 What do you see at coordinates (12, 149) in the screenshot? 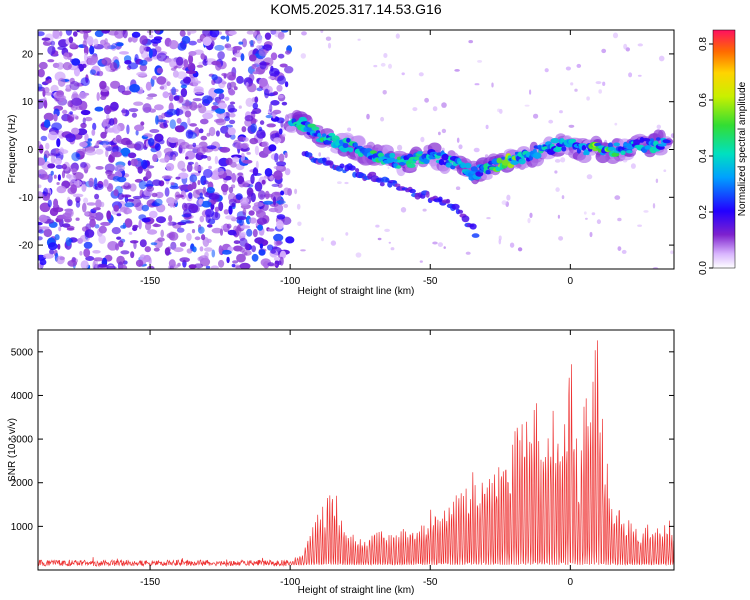
I see `spectrogram-y-axis-label: Frequency (Hz)` at bounding box center [12, 149].